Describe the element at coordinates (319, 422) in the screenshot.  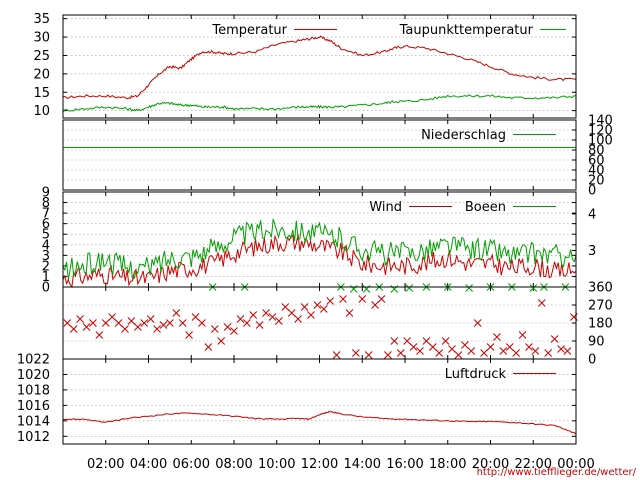
I see `series-line-luftdruck` at that location.